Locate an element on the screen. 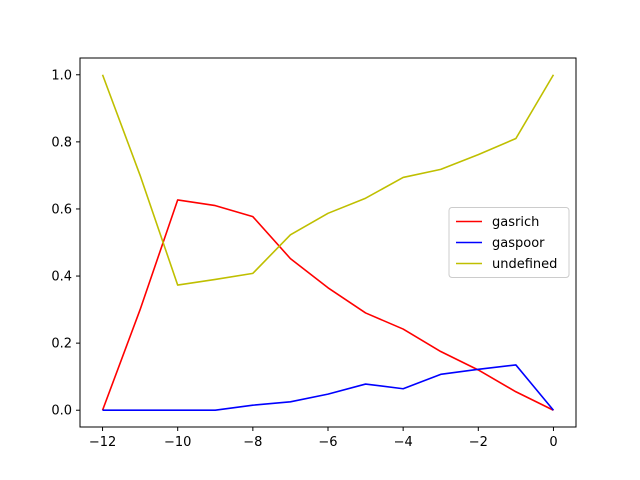 The width and height of the screenshot is (640, 480). legend-label: gasrich is located at coordinates (515, 222).